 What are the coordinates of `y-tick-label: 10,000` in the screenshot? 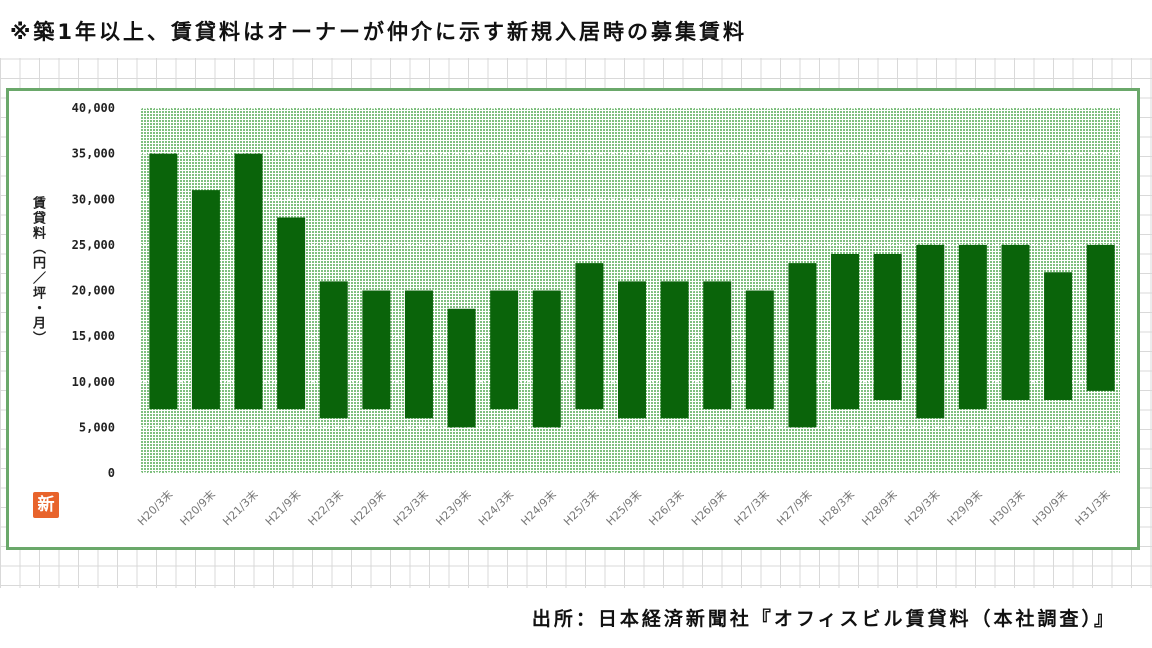 It's located at (93, 382).